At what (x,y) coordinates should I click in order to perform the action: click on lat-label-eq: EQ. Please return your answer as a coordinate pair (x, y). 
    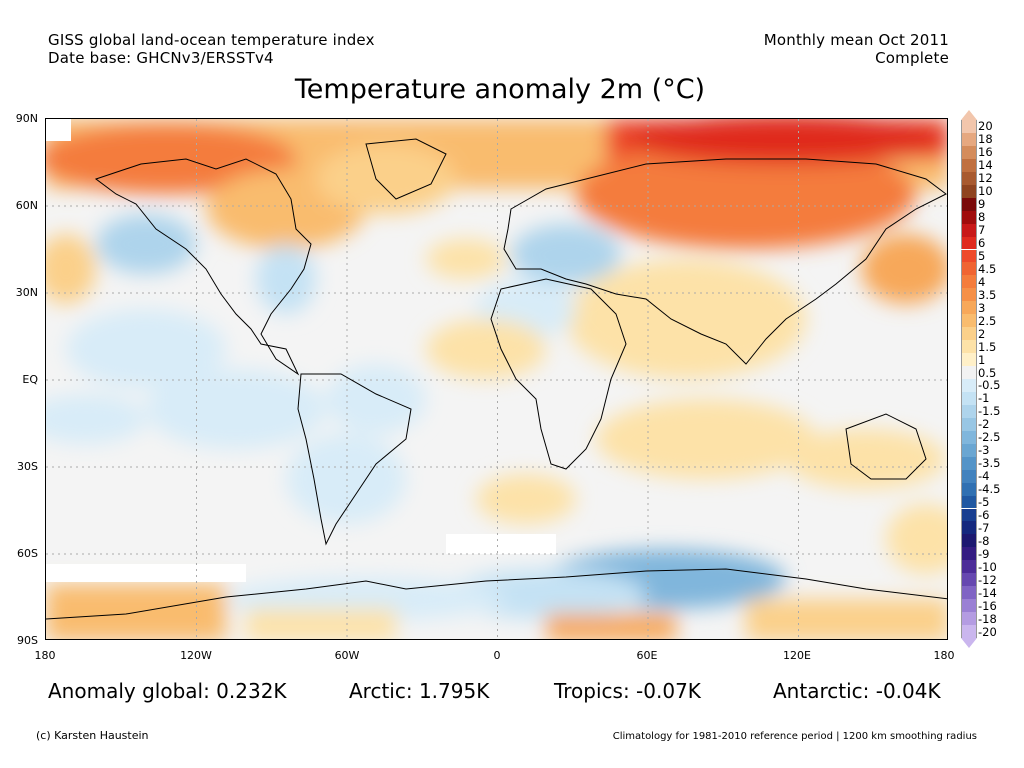
    Looking at the image, I should click on (30, 379).